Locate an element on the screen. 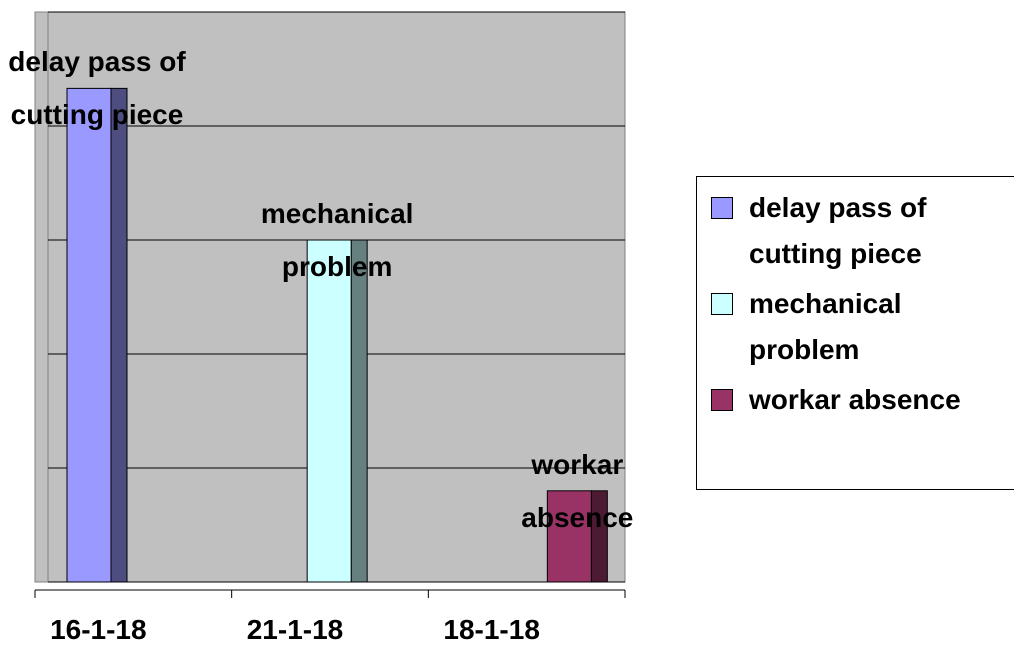  x-tick-label: 18-1-18 is located at coordinates (491, 629).